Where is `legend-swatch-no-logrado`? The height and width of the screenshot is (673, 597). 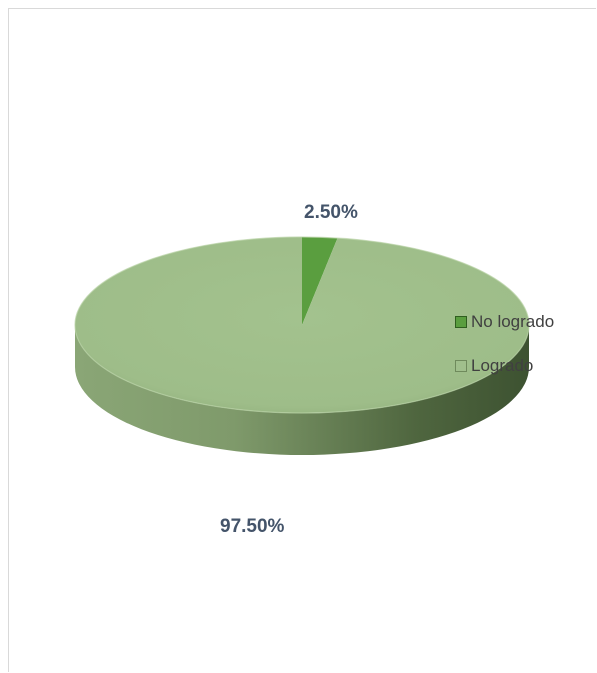 legend-swatch-no-logrado is located at coordinates (461, 322).